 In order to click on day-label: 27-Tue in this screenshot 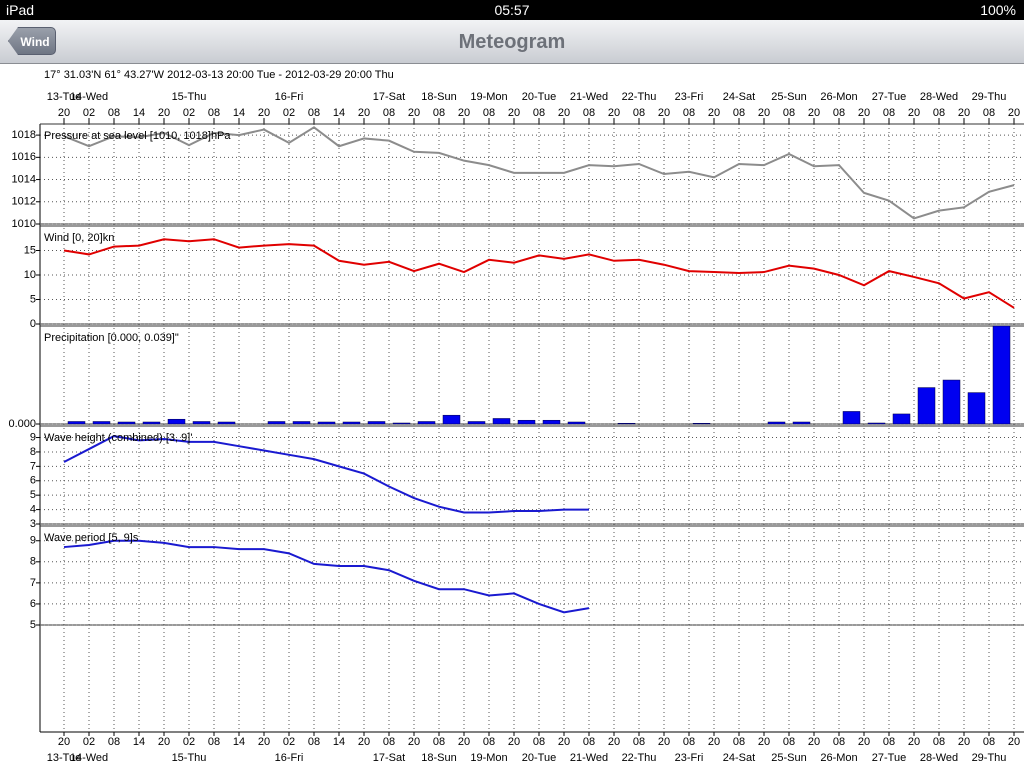, I will do `click(889, 758)`.